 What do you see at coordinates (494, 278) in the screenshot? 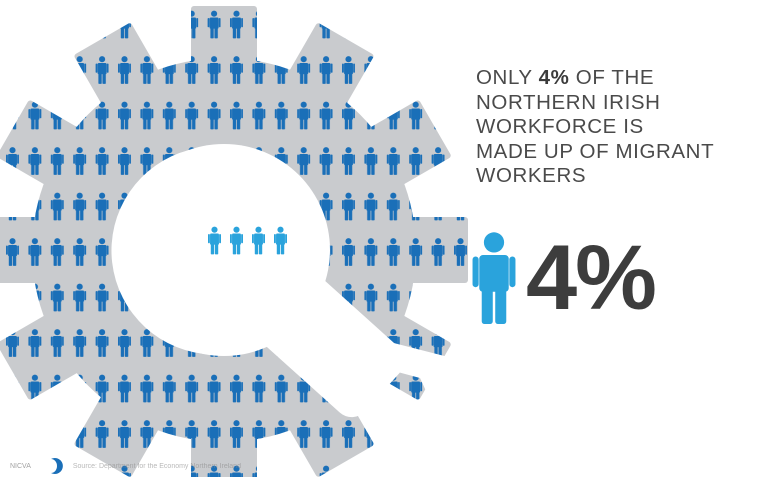
I see `person-icon` at bounding box center [494, 278].